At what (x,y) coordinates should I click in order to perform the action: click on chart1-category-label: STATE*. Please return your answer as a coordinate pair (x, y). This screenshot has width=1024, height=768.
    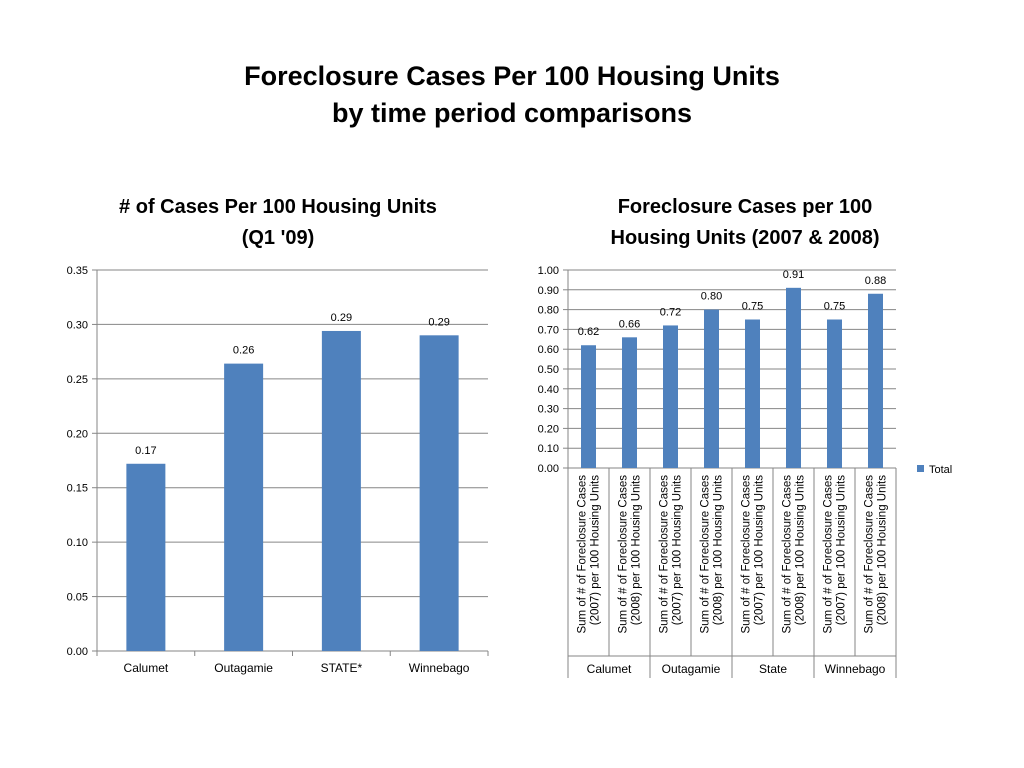
    Looking at the image, I should click on (342, 668).